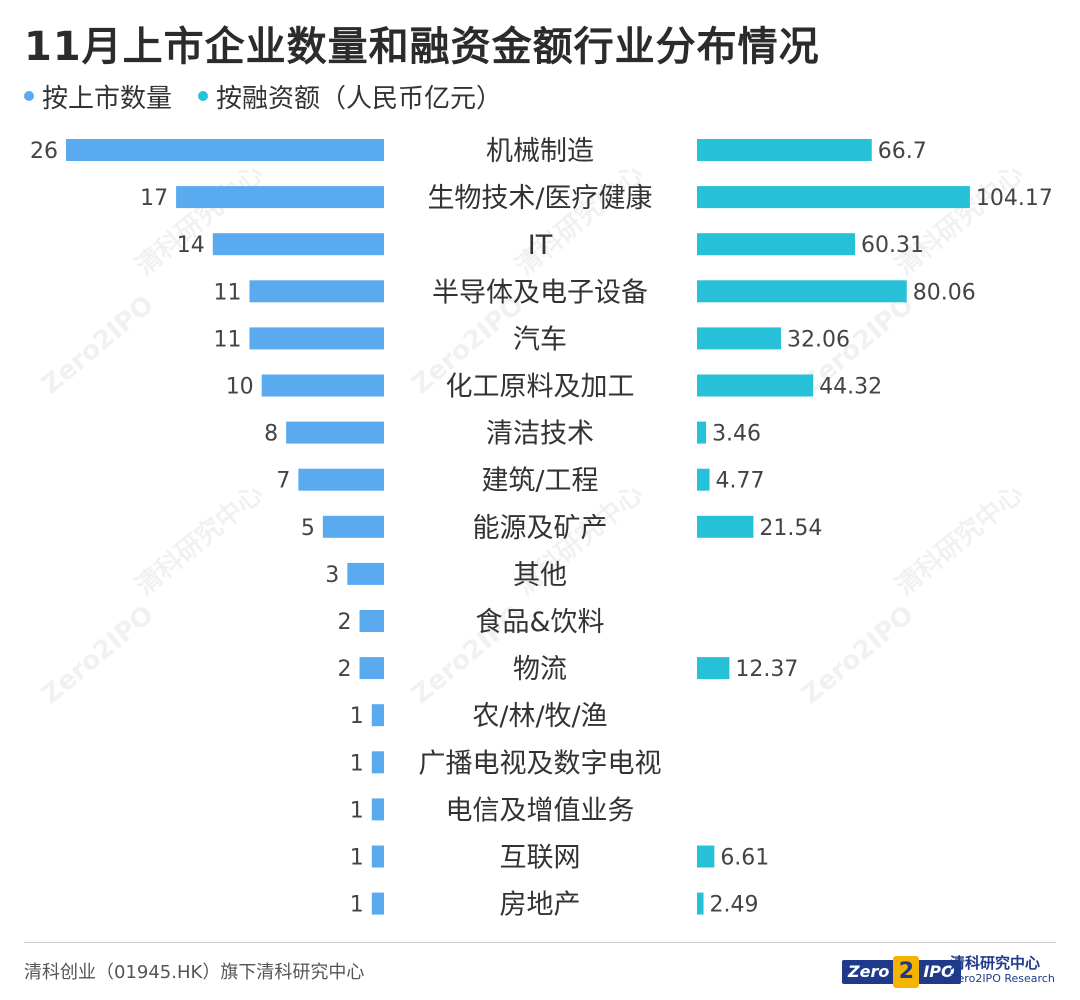 Image resolution: width=1080 pixels, height=1000 pixels. Describe the element at coordinates (850, 387) in the screenshot. I see `amount-label: 44.32` at that location.